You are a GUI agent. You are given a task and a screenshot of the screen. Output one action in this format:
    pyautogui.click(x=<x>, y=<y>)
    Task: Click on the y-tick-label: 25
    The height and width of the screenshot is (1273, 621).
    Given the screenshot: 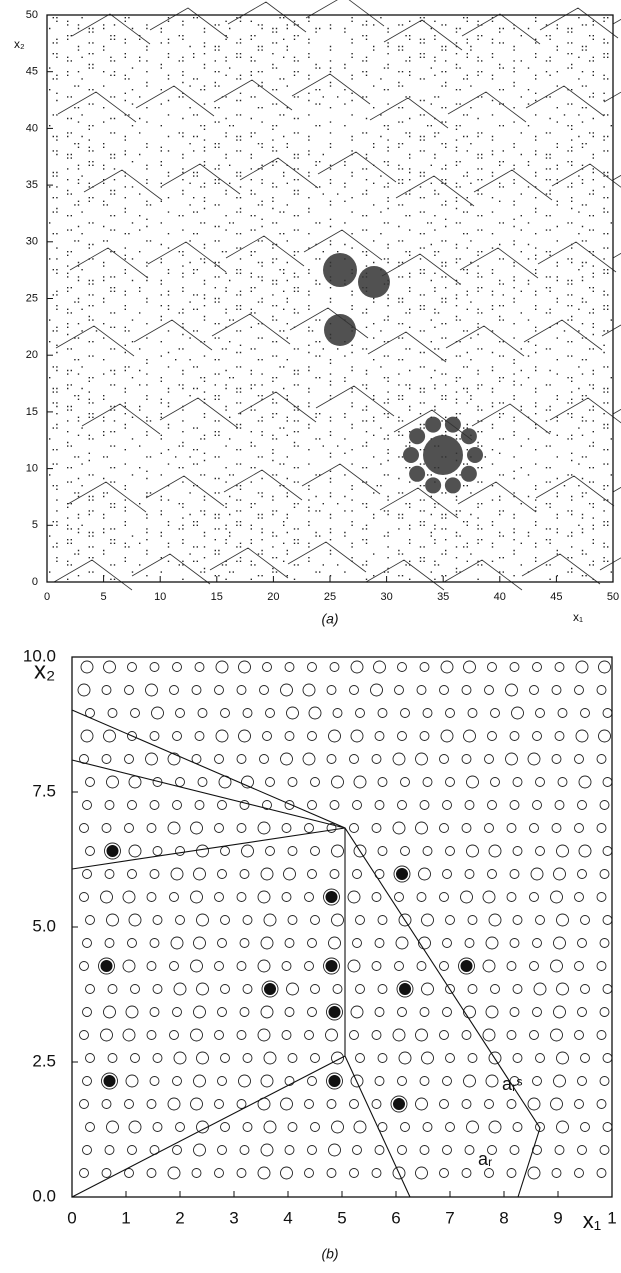 What is the action you would take?
    pyautogui.click(x=32, y=298)
    